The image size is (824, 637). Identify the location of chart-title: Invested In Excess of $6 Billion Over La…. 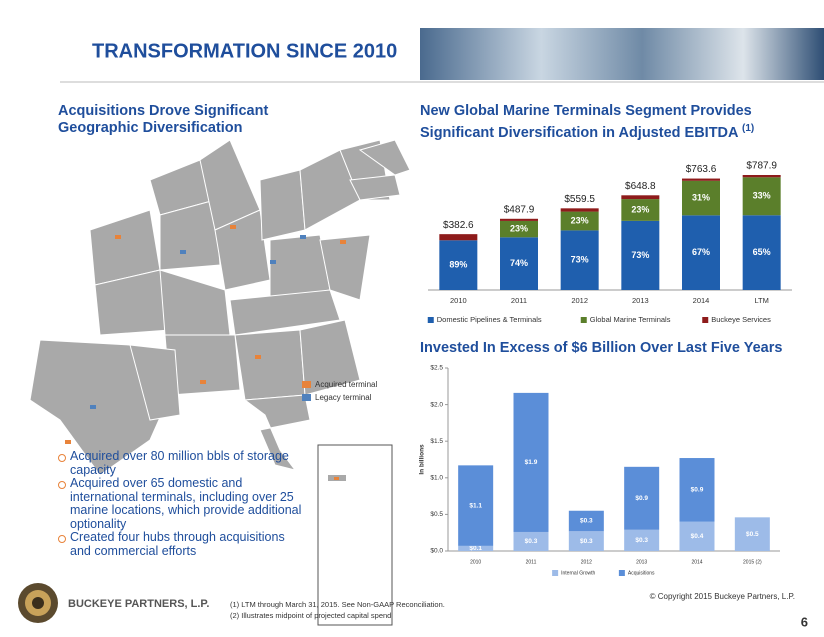
(601, 348).